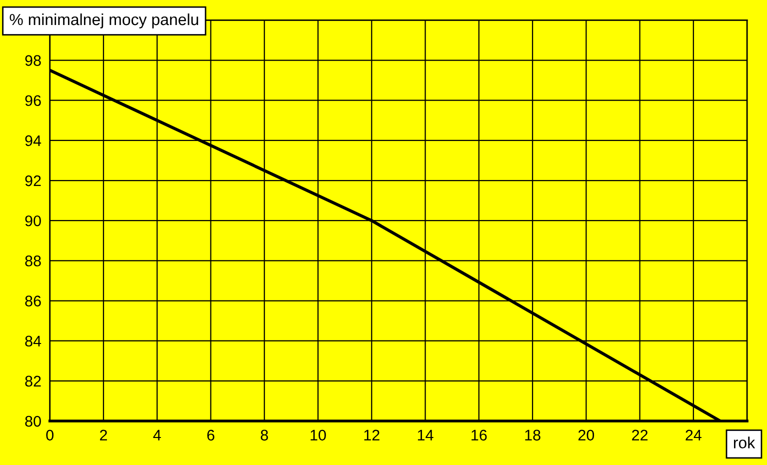 The image size is (767, 465). I want to click on y-tick-label: 82, so click(33, 381).